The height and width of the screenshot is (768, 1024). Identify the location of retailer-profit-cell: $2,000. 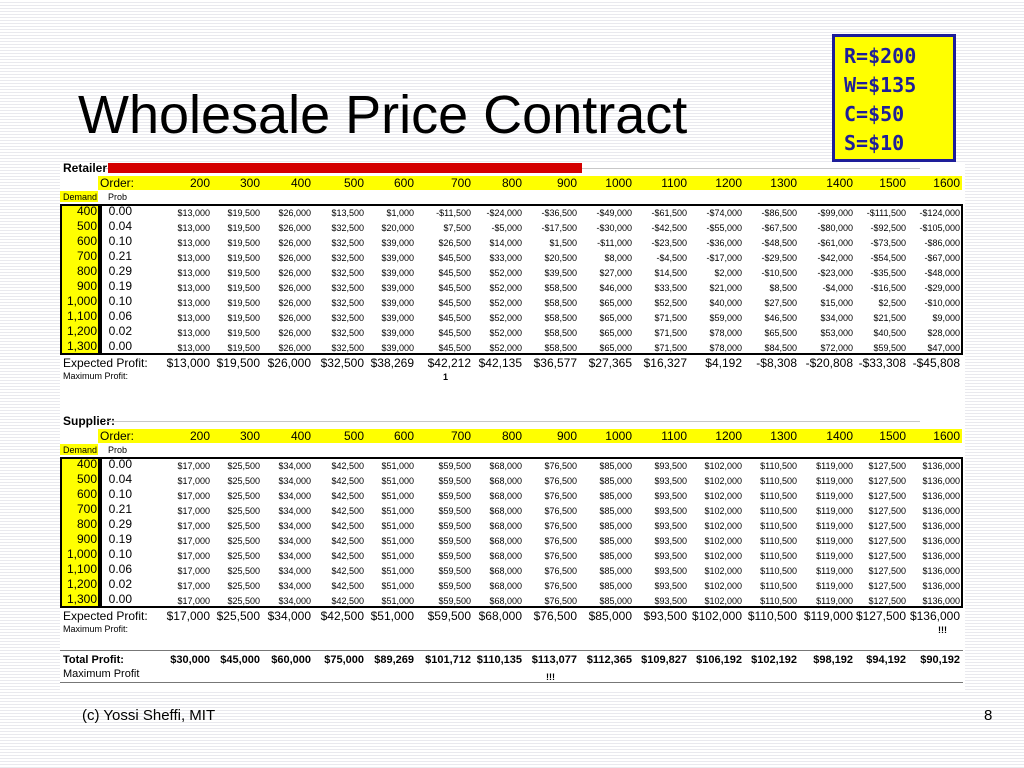
(728, 273).